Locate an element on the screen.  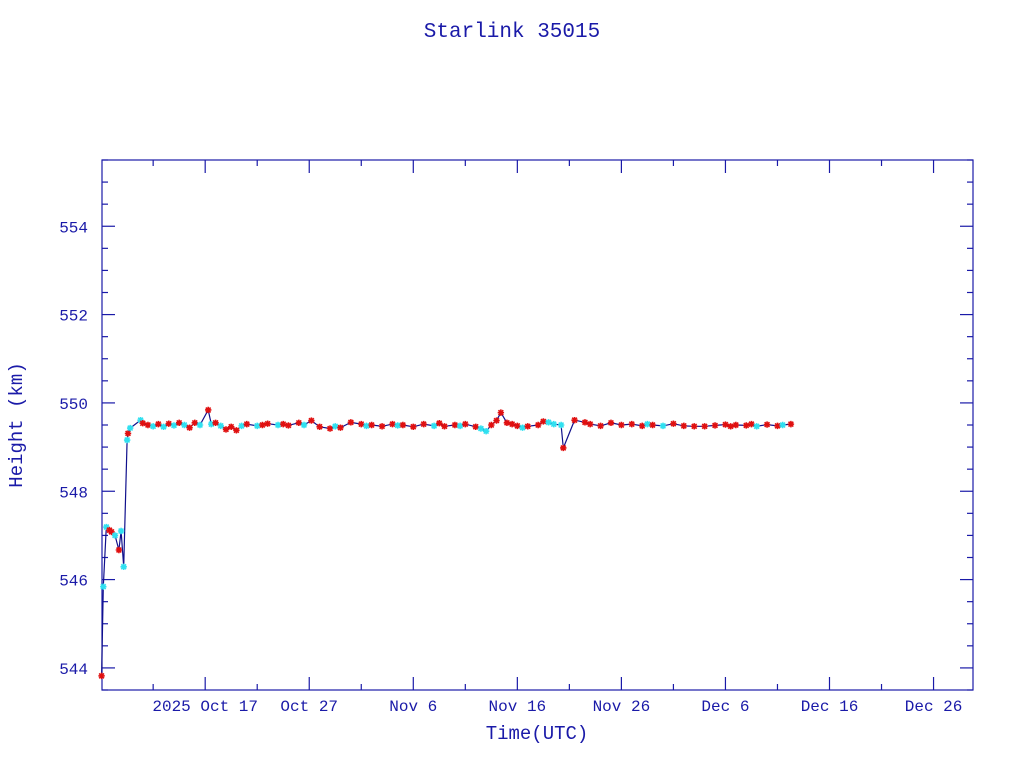
x-tick-label: Nov 6 is located at coordinates (413, 707).